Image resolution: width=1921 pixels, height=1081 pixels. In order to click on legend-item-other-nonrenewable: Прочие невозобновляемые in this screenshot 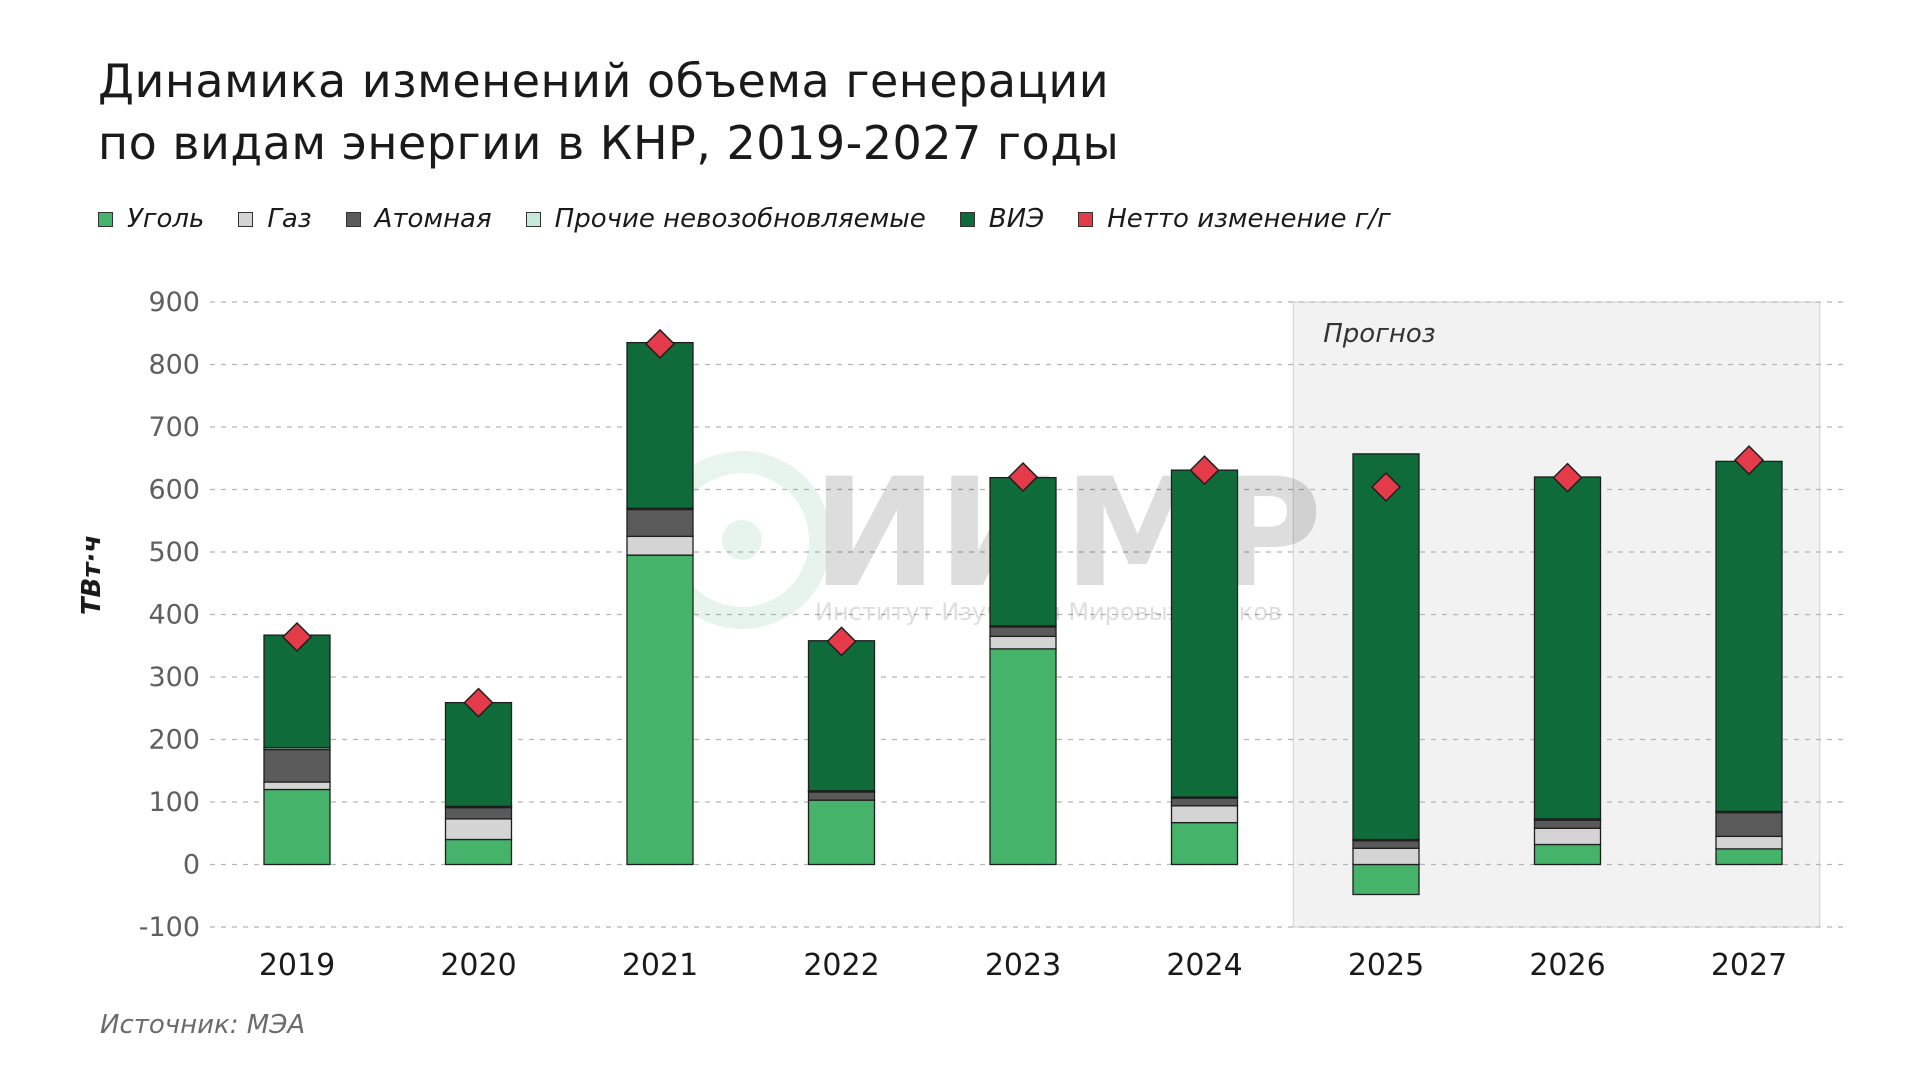, I will do `click(725, 219)`.